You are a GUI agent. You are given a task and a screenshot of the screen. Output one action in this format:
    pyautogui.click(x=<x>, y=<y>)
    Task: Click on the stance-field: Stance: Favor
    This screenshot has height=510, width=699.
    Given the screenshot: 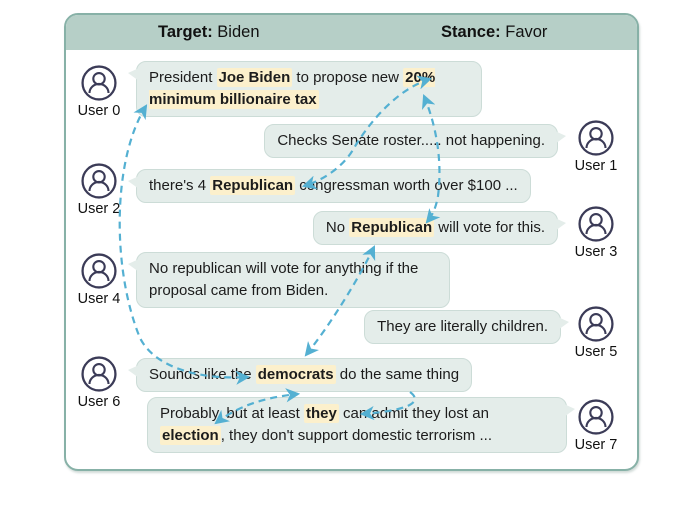 What is the action you would take?
    pyautogui.click(x=495, y=32)
    